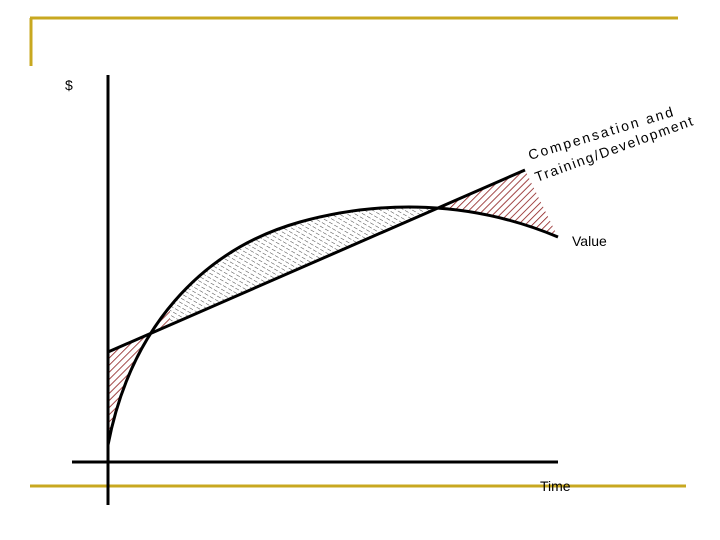  Describe the element at coordinates (589, 241) in the screenshot. I see `curve-label: Value` at that location.